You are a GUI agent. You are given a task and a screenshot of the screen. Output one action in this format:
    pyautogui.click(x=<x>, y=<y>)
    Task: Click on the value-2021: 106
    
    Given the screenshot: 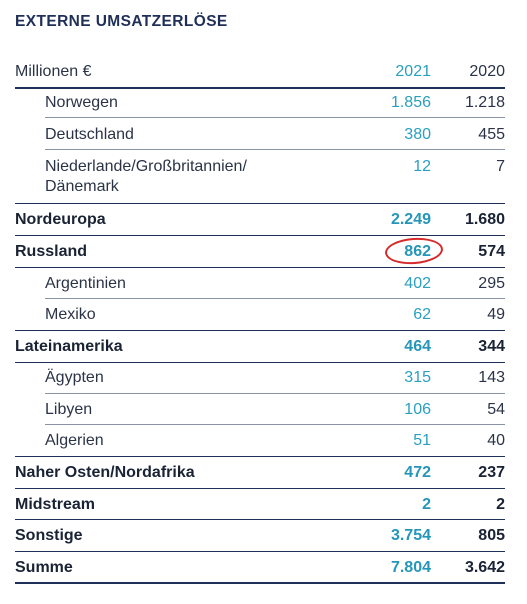 What is the action you would take?
    pyautogui.click(x=417, y=409)
    